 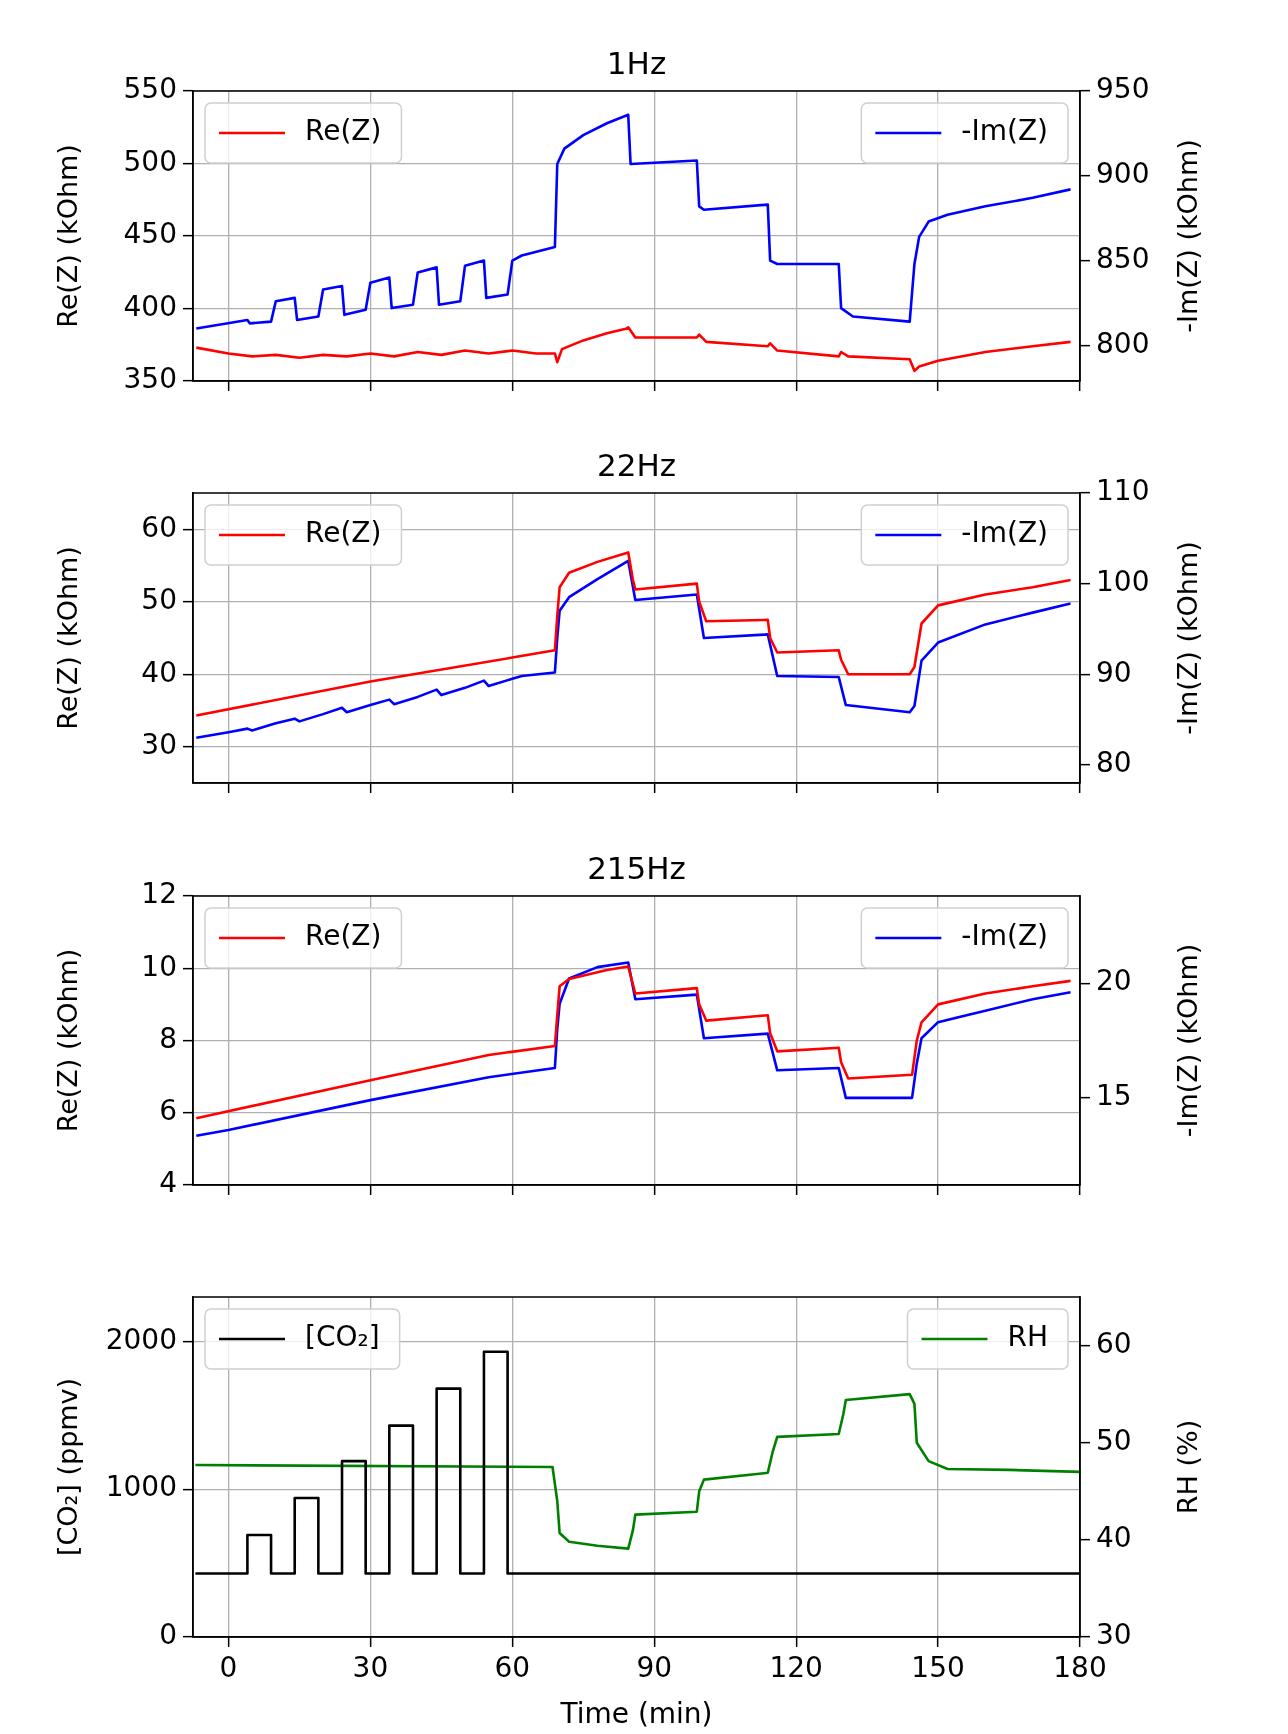 What do you see at coordinates (1123, 491) in the screenshot?
I see `y2-tick-label: 110` at bounding box center [1123, 491].